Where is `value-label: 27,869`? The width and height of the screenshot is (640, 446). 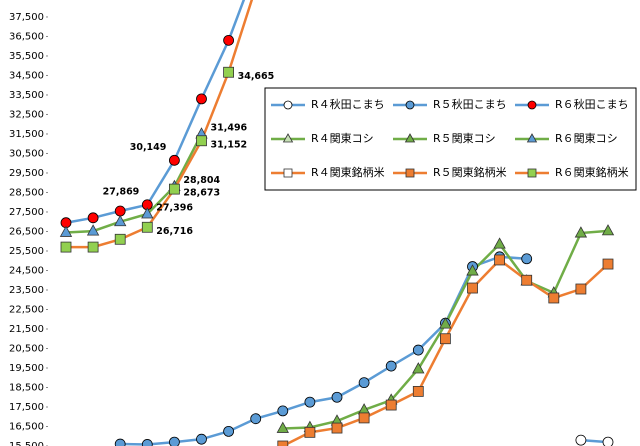
value-label: 27,869 is located at coordinates (121, 191).